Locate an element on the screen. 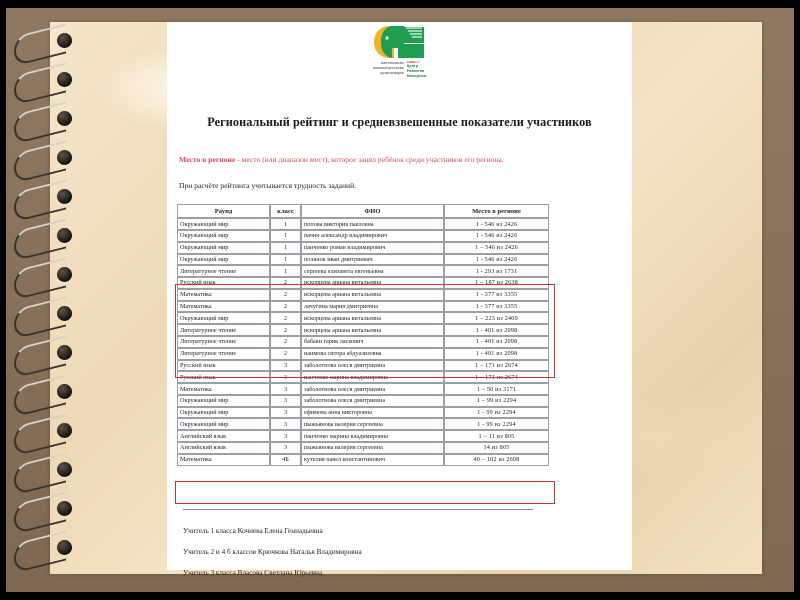 This screenshot has height=600, width=800. cell-place: 1 - 293 из 1731 is located at coordinates (496, 271).